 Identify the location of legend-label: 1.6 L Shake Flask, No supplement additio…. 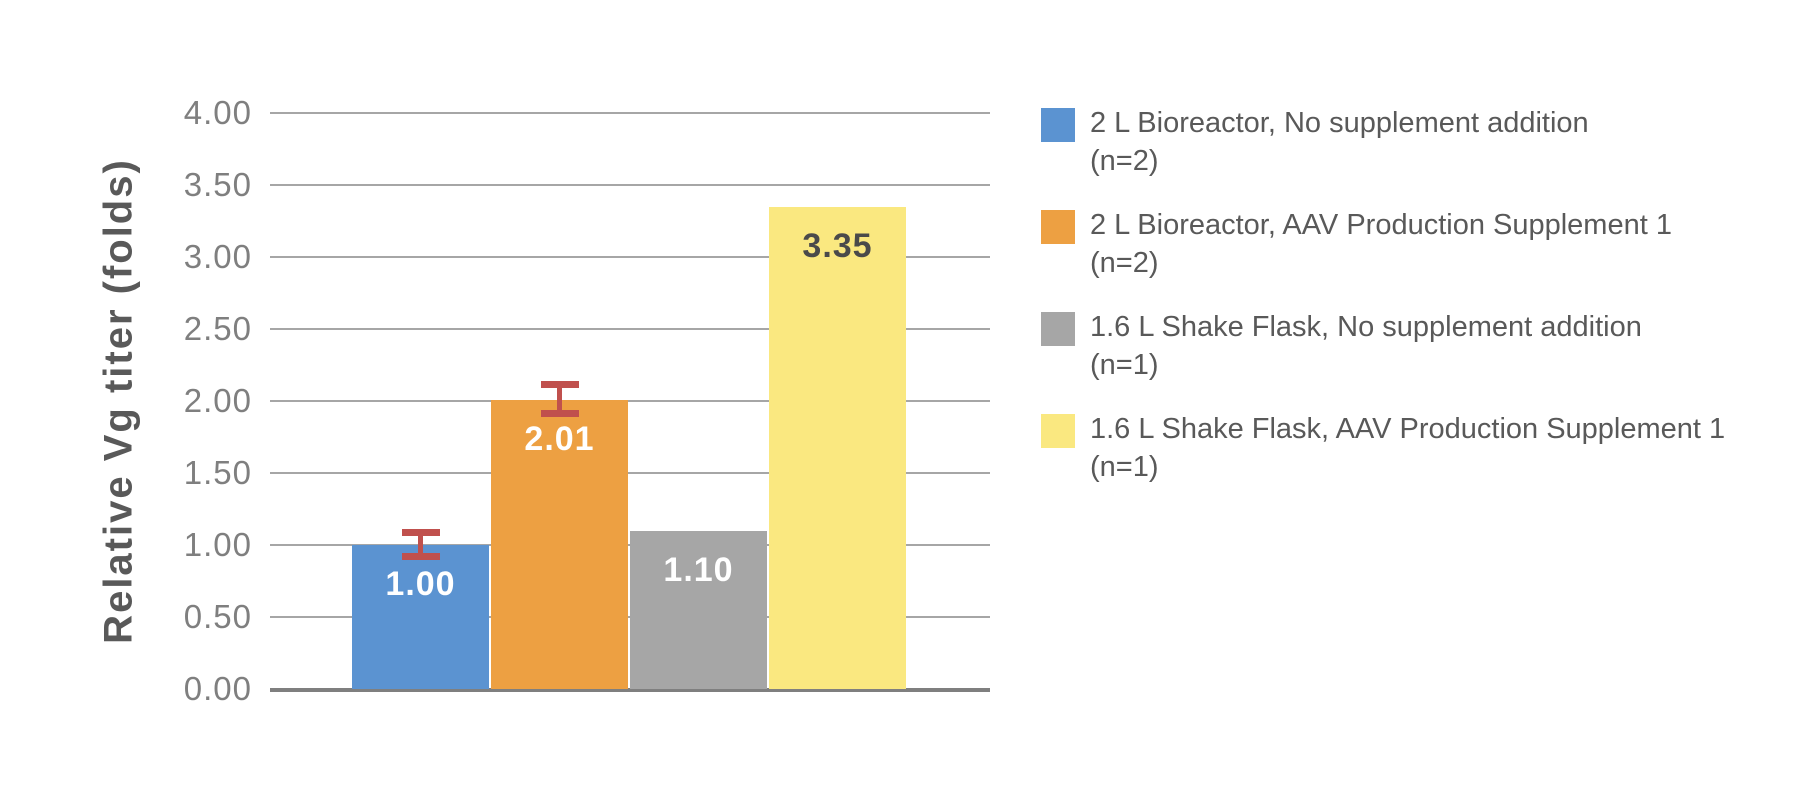
(1366, 327).